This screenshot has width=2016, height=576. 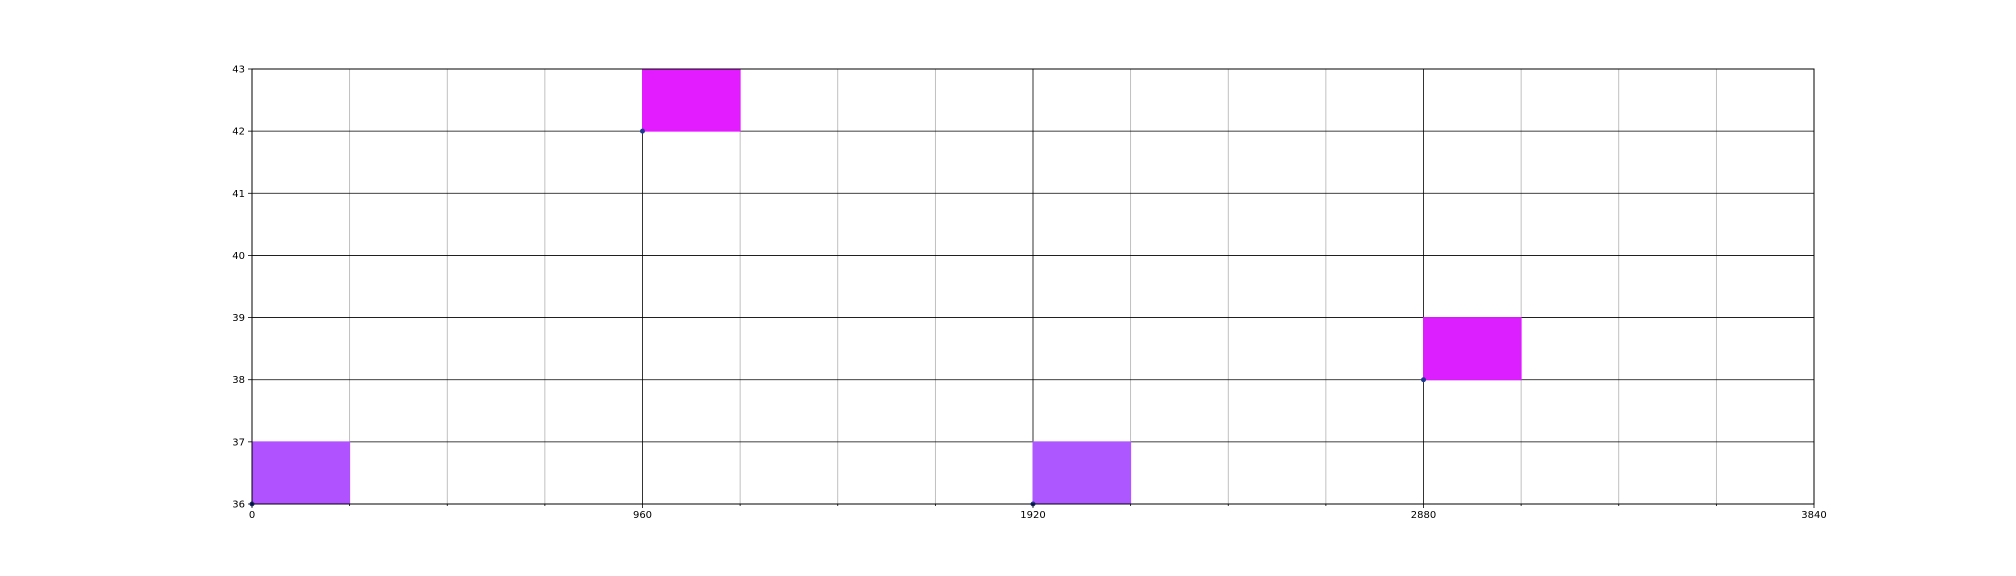 What do you see at coordinates (242, 288) in the screenshot?
I see `y-axis-ticks: 36 37 38 39 40 41 42 43` at bounding box center [242, 288].